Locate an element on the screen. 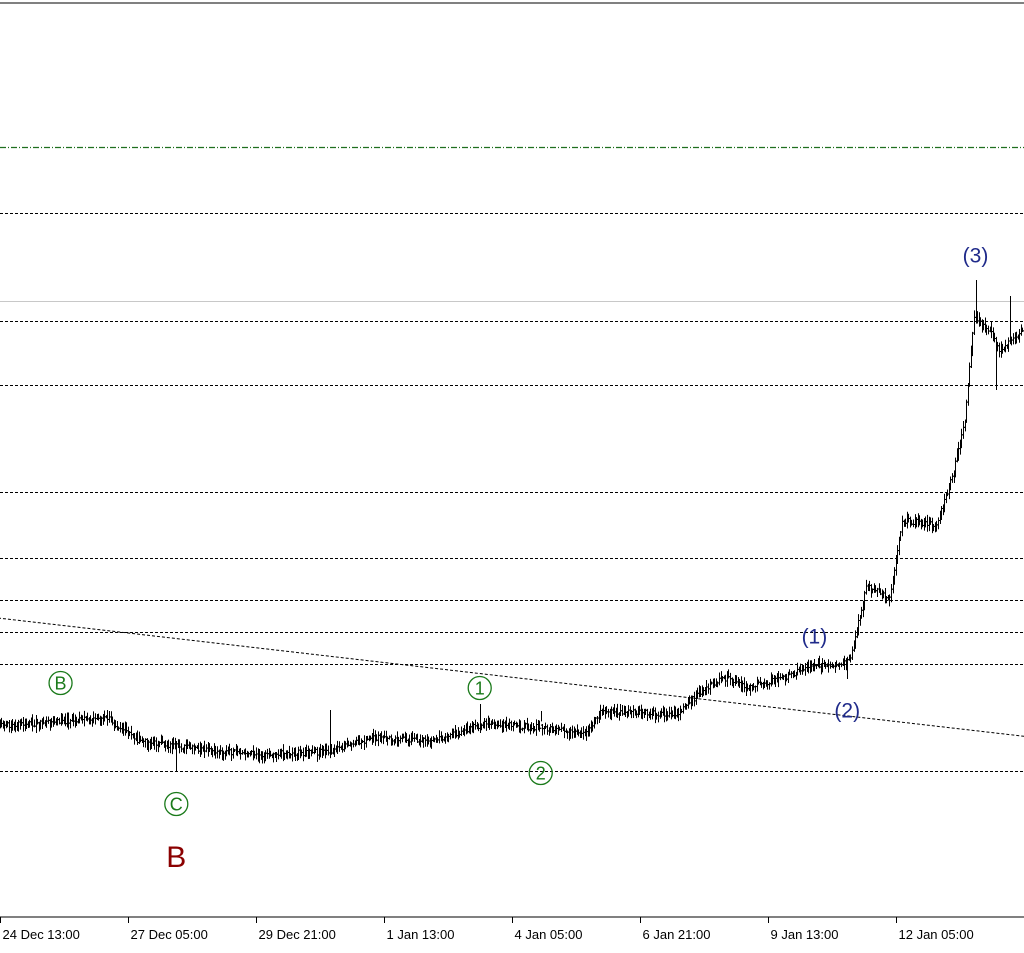 The width and height of the screenshot is (1024, 953). time-axis-label: 24 Dec 13:00 is located at coordinates (41, 934).